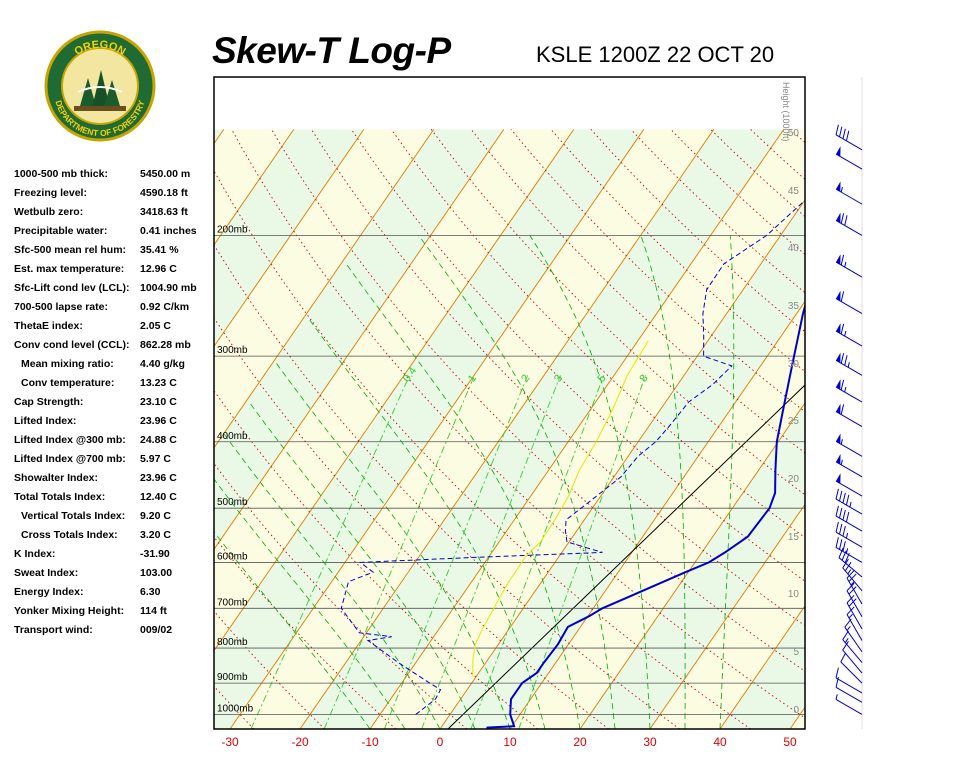 This screenshot has height=768, width=960. I want to click on pressure-label: 200mb, so click(232, 229).